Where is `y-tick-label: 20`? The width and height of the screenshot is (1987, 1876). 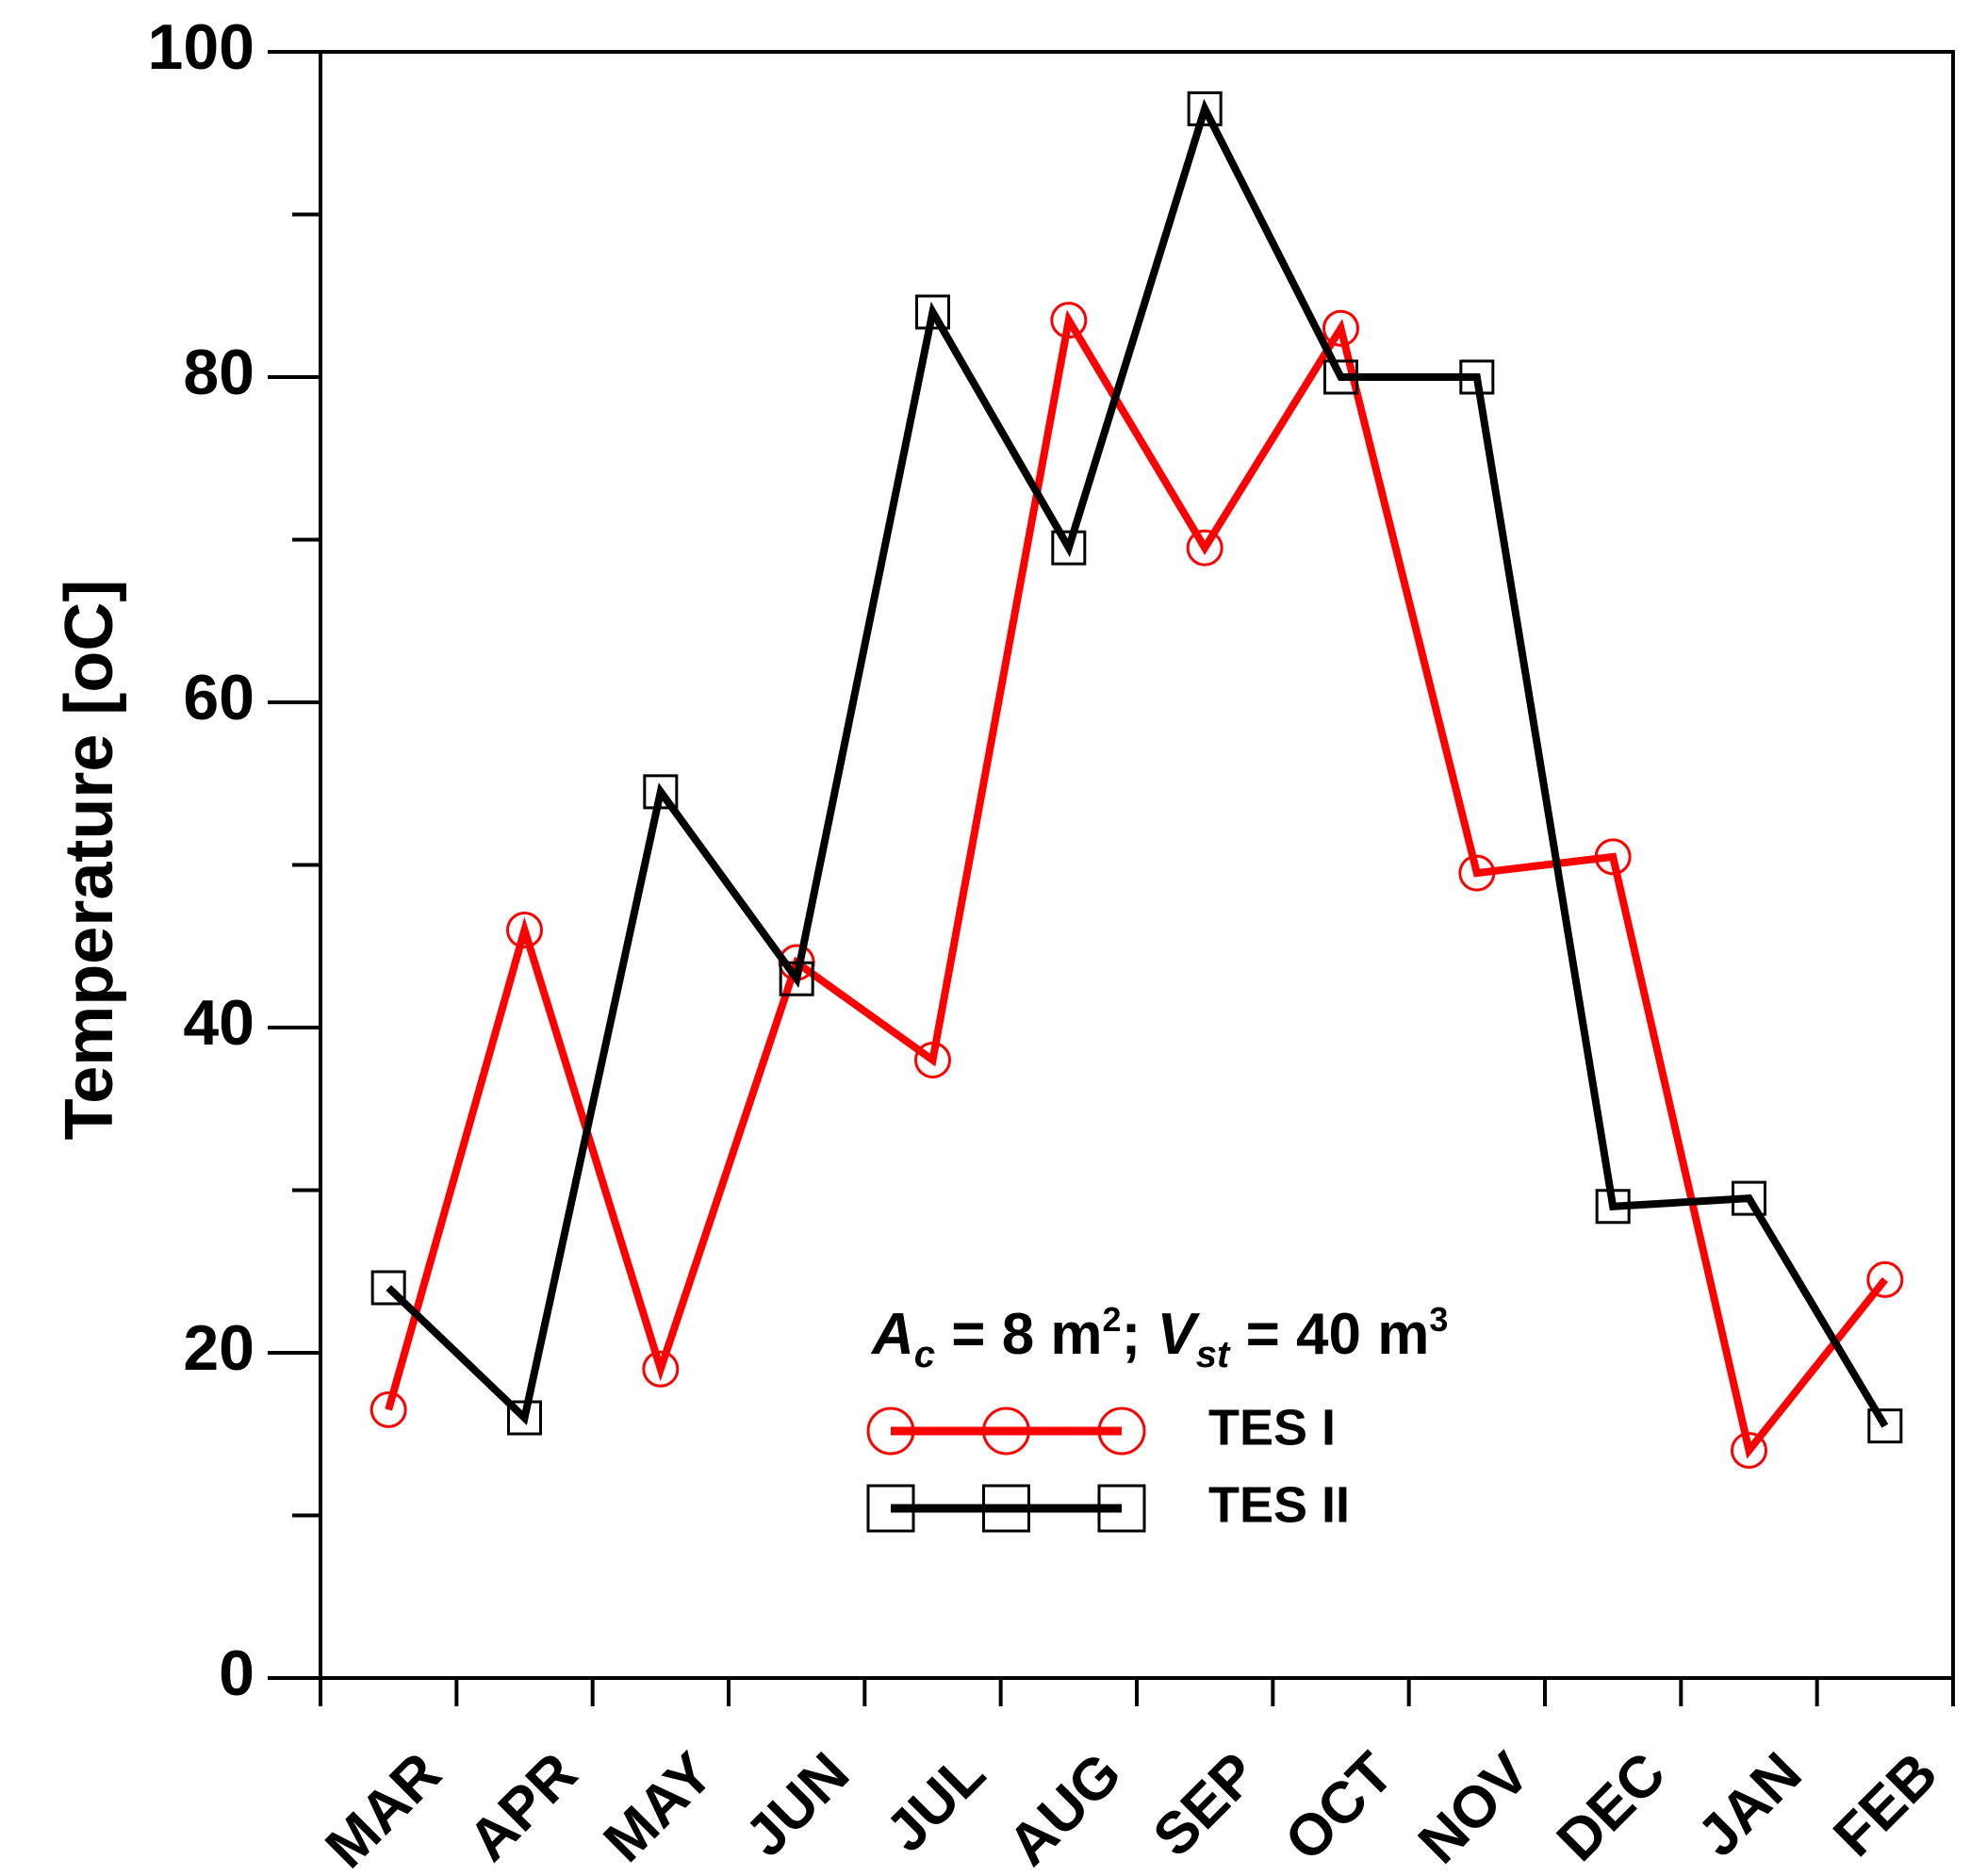
y-tick-label: 20 is located at coordinates (219, 1348).